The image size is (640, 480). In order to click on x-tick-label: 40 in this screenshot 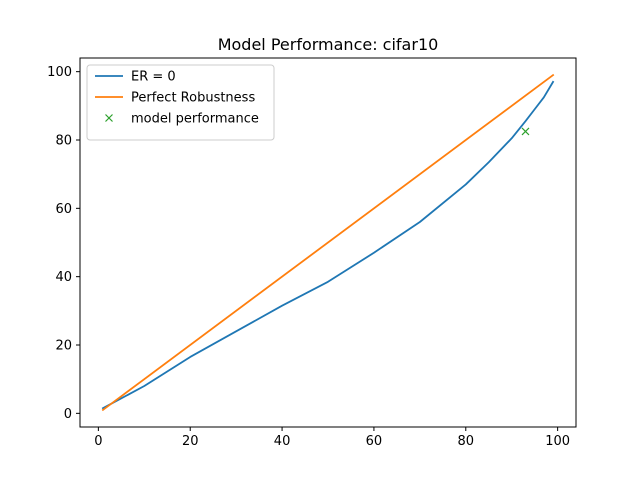, I will do `click(282, 441)`.